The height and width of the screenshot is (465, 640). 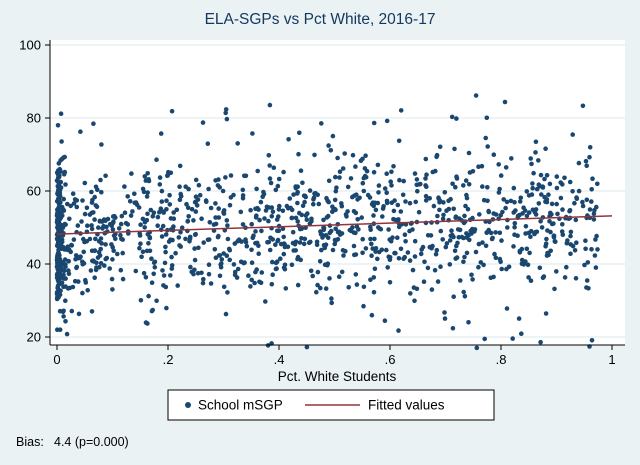 What do you see at coordinates (390, 359) in the screenshot?
I see `x-tick-label: .6` at bounding box center [390, 359].